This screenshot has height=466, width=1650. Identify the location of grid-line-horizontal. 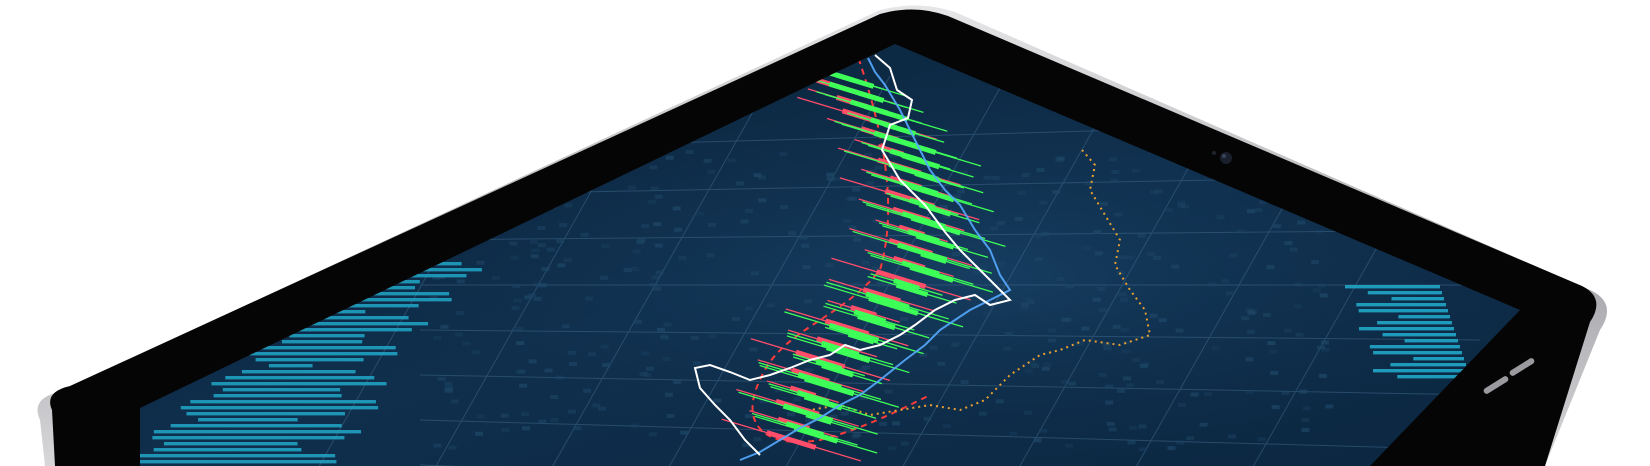
(950, 235).